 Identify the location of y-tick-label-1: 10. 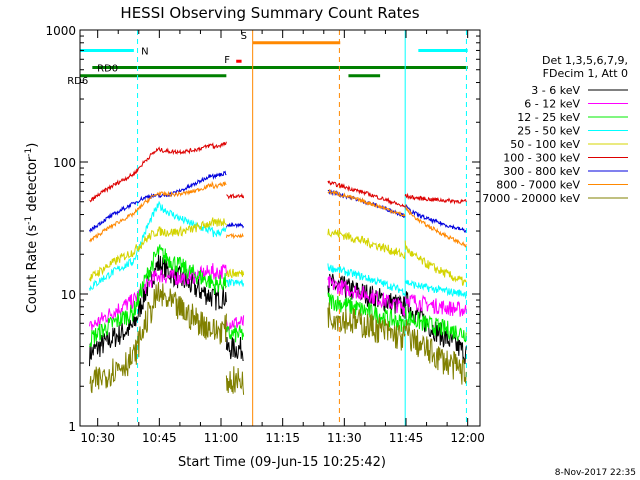
(68, 295).